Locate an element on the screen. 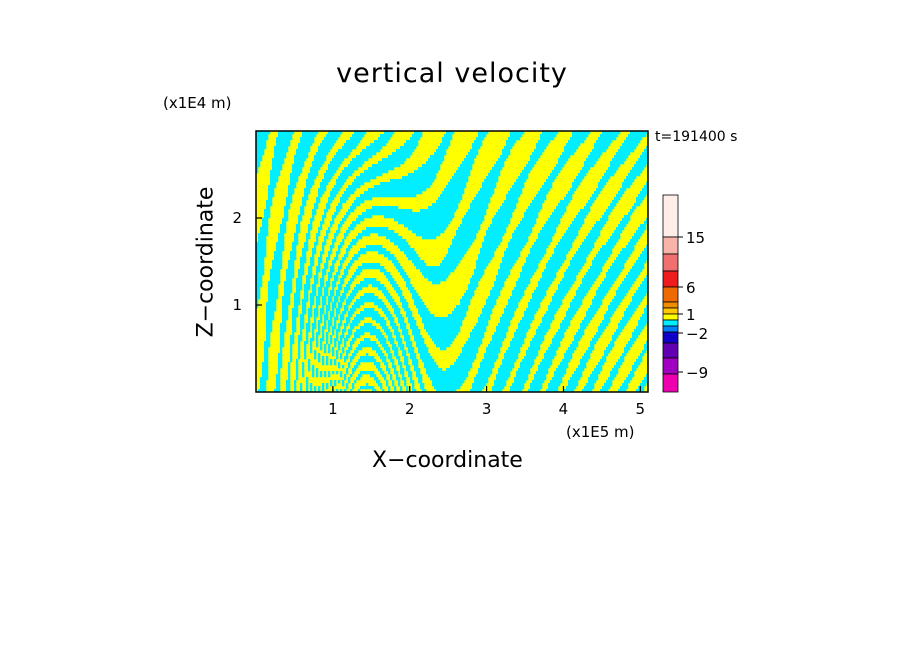  x-tick-label: 1 is located at coordinates (333, 409).